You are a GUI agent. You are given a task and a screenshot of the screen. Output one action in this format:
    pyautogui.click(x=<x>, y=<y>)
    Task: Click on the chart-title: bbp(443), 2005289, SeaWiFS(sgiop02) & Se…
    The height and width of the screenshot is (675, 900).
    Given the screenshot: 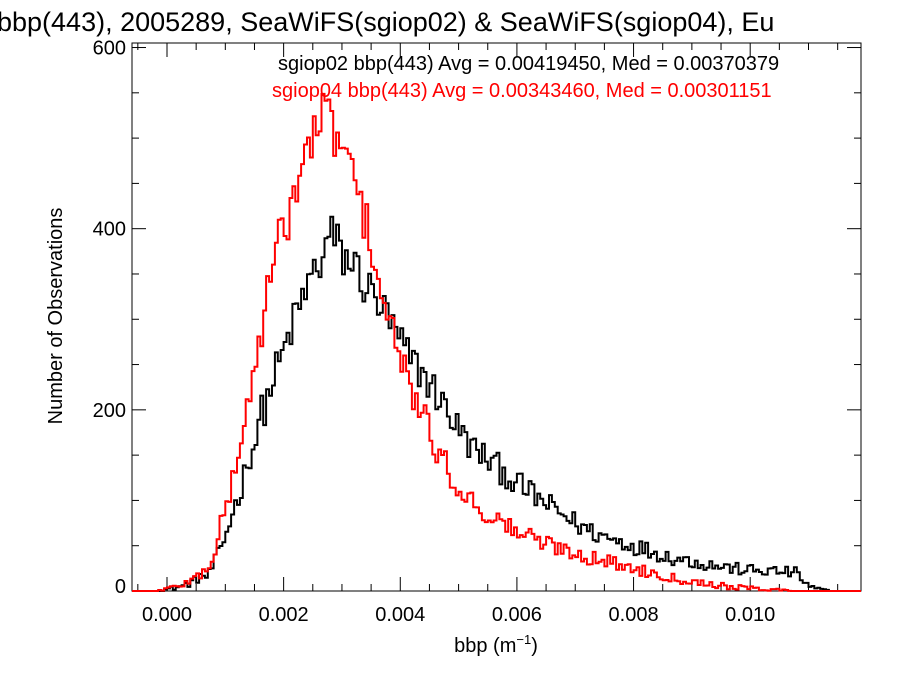 What is the action you would take?
    pyautogui.click(x=387, y=22)
    